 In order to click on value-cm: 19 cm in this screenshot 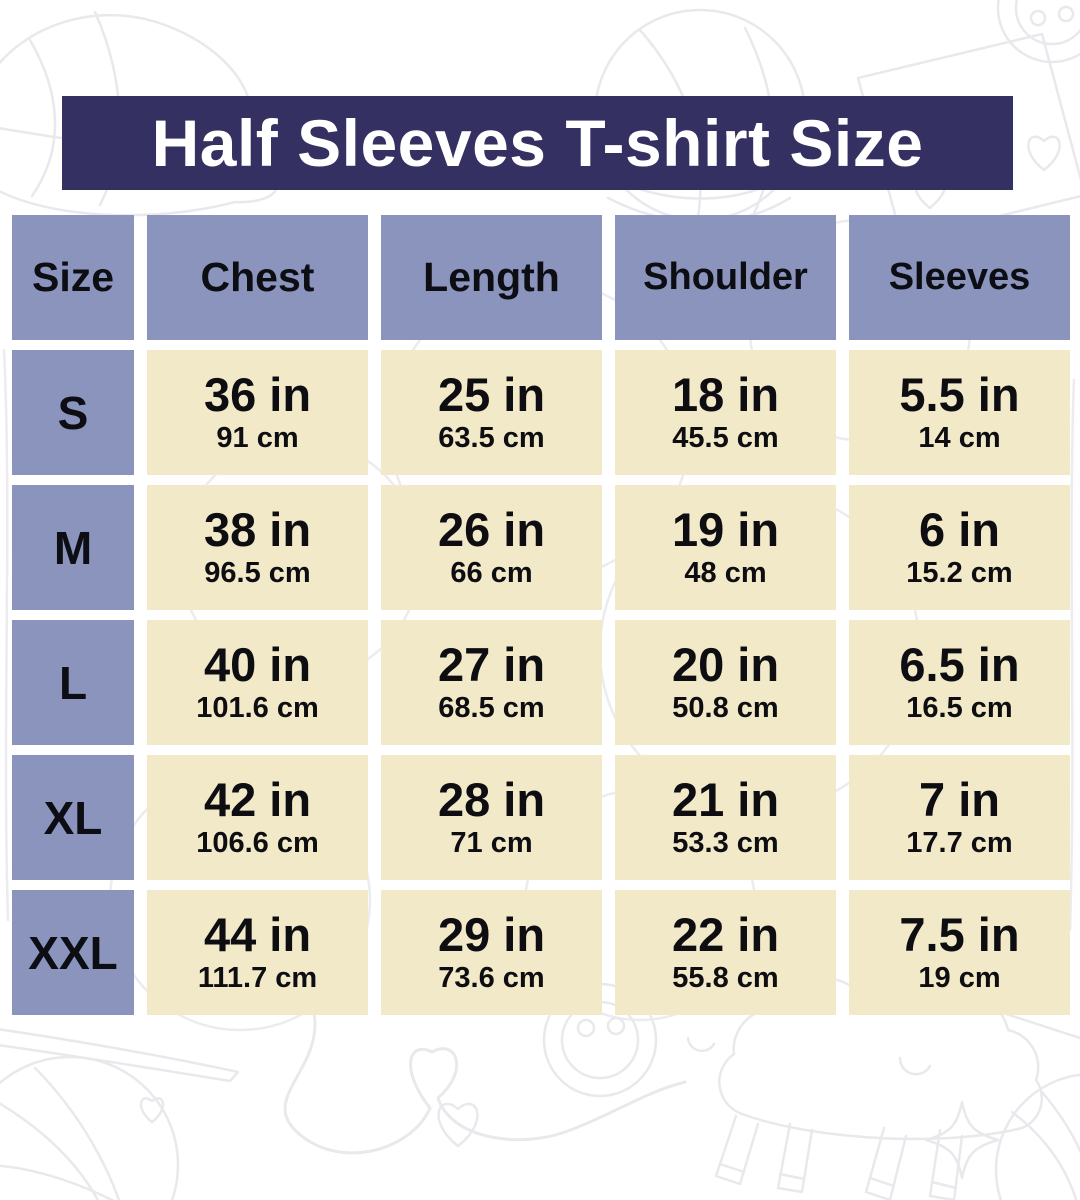, I will do `click(959, 977)`.